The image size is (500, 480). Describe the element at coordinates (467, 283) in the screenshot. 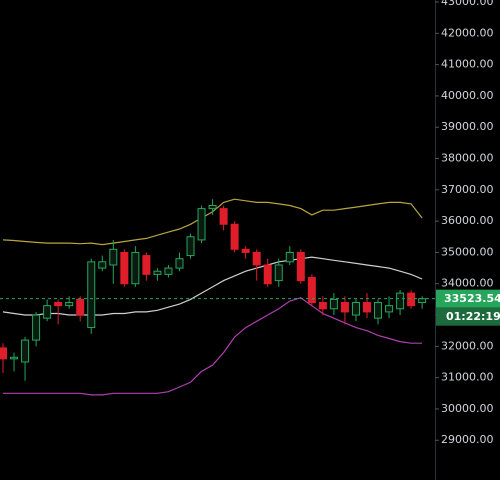

I see `y-tick-label: 34000.00` at that location.